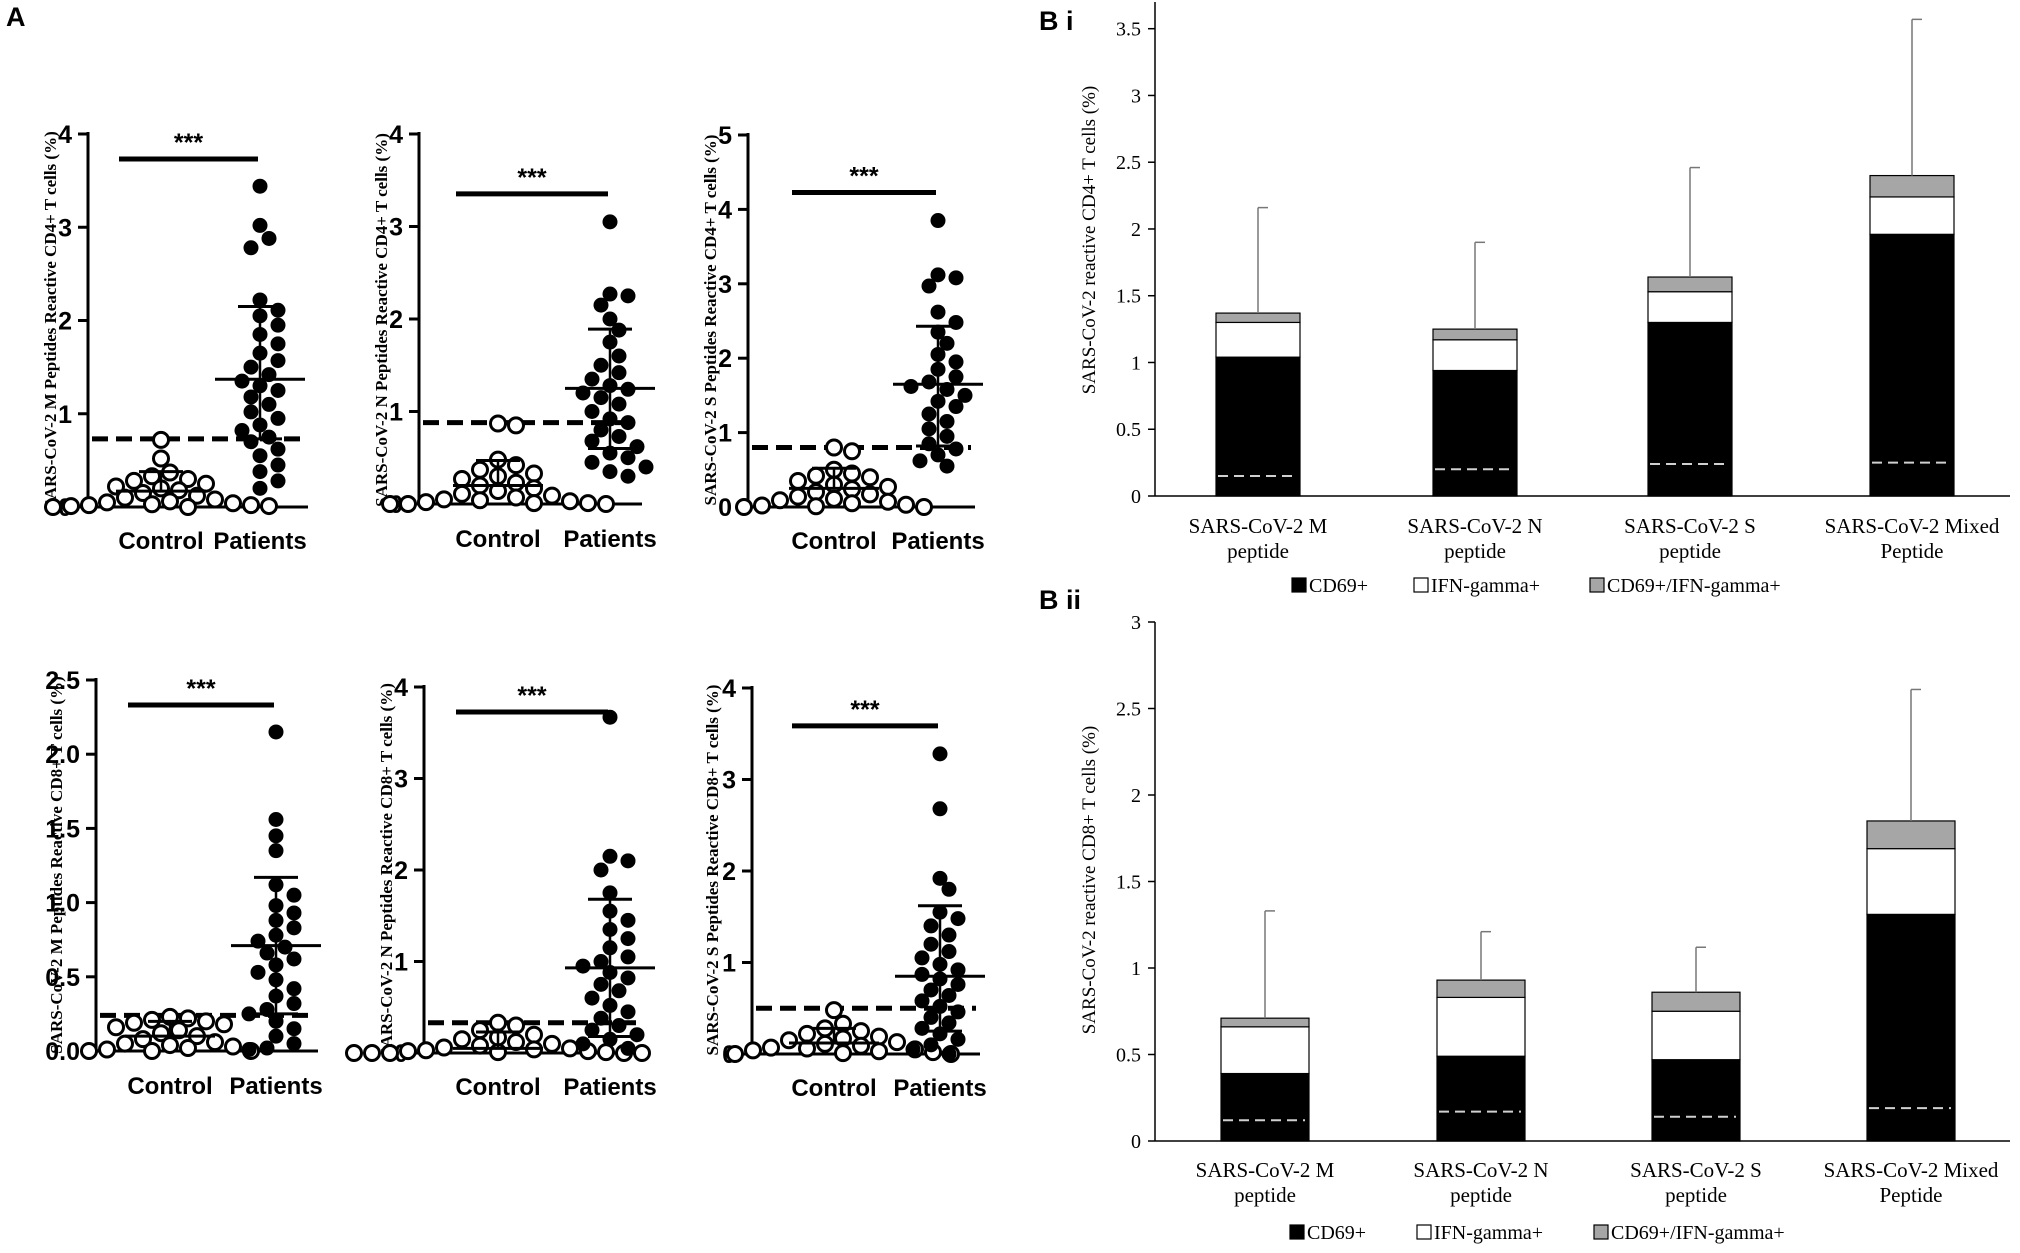 The image size is (2020, 1253). Describe the element at coordinates (1128, 163) in the screenshot. I see `y-tick-label: 2.5` at that location.